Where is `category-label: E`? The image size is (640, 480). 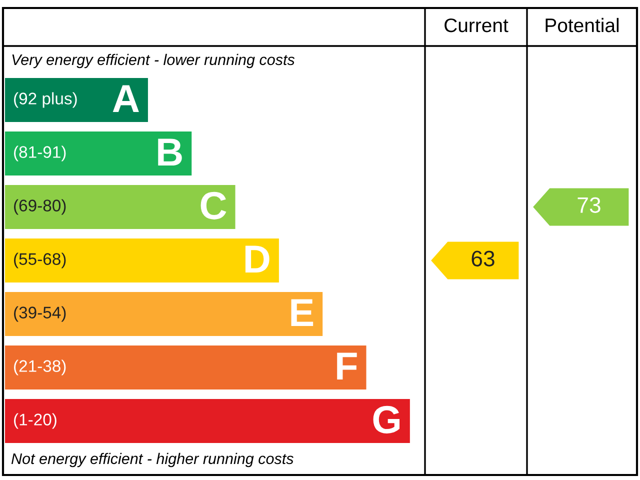 category-label: E is located at coordinates (302, 312).